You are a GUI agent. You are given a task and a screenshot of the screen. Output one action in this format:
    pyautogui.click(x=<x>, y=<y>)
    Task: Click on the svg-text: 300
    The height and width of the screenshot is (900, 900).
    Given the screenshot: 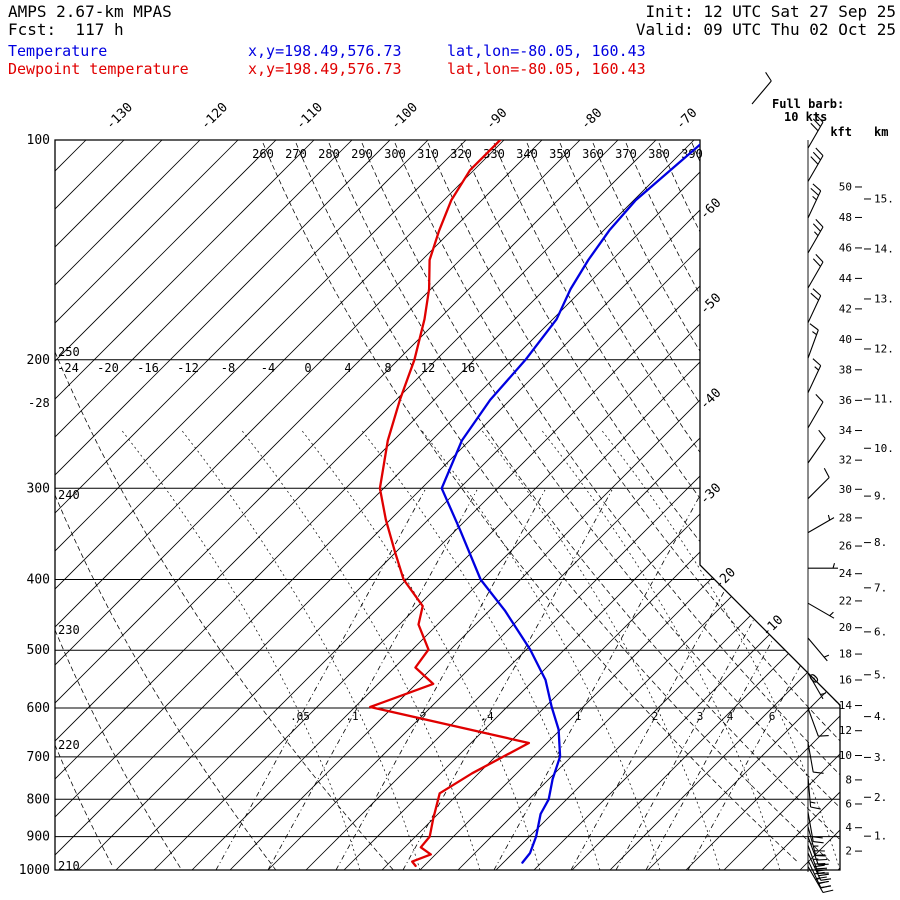 What is the action you would take?
    pyautogui.click(x=395, y=154)
    